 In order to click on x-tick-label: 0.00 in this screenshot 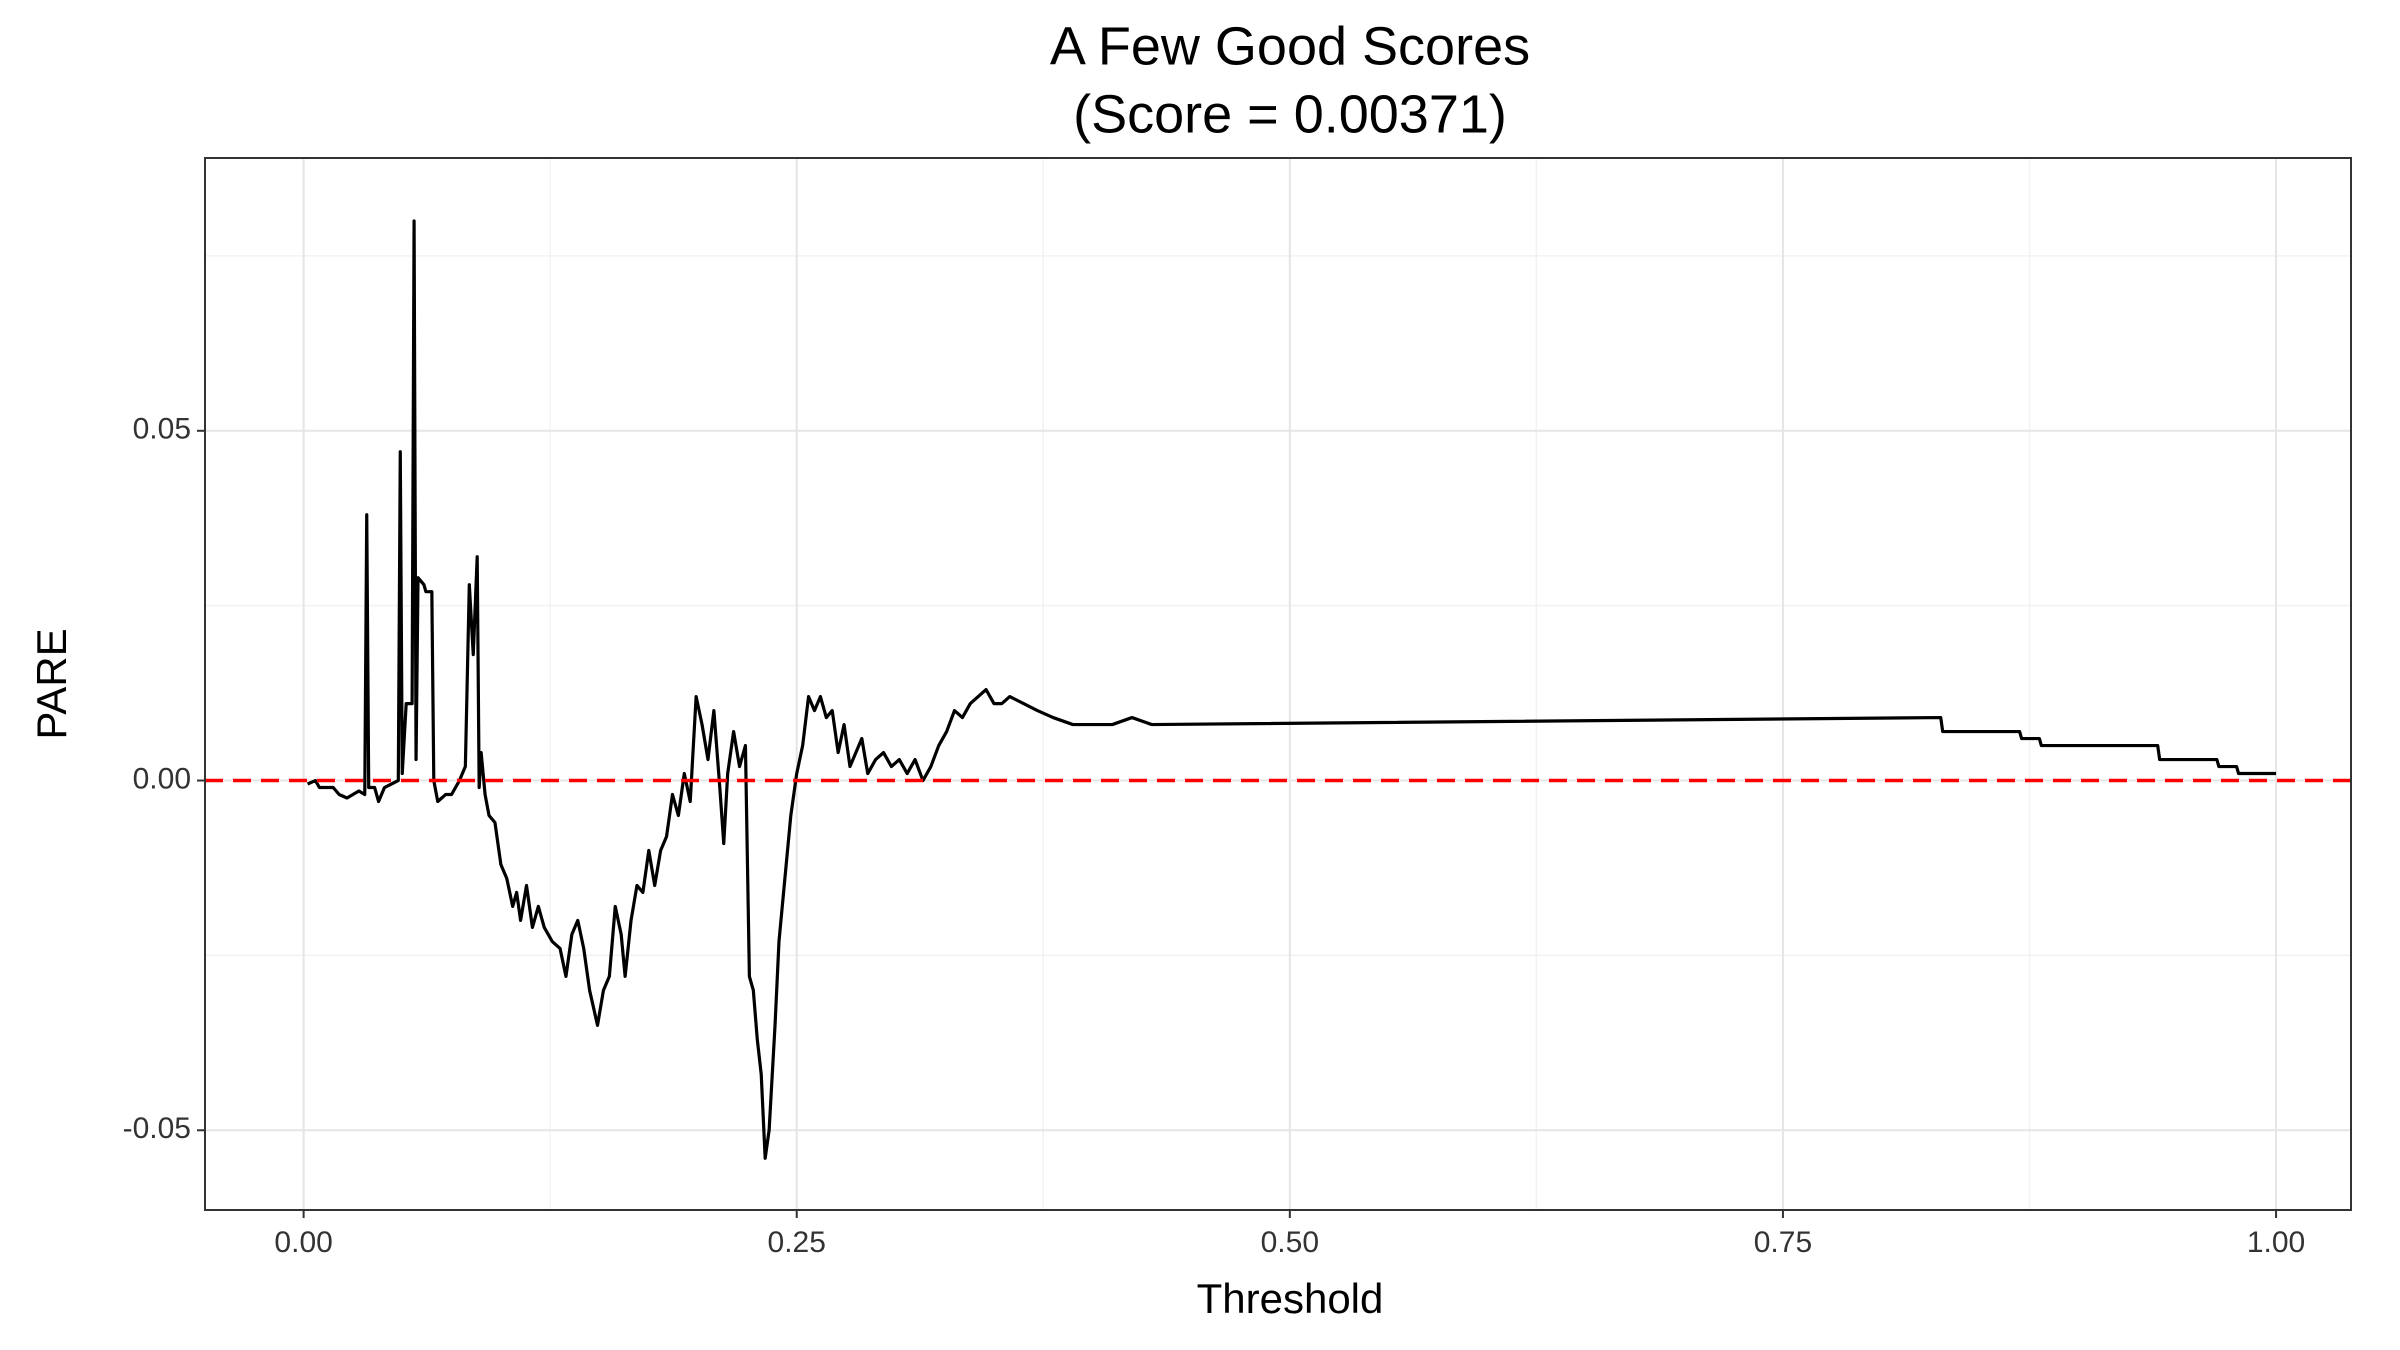, I will do `click(303, 1242)`.